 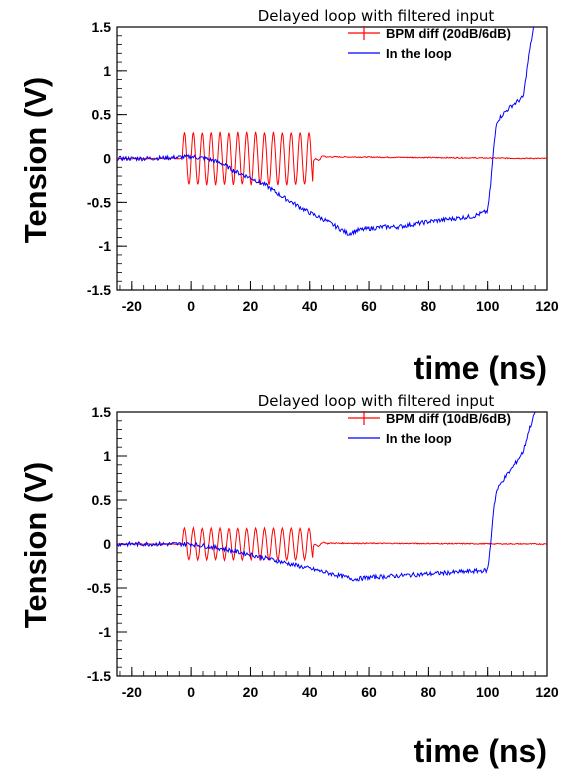 What do you see at coordinates (448, 418) in the screenshot?
I see `legend-entry: BPM diff (10dB/6dB)` at bounding box center [448, 418].